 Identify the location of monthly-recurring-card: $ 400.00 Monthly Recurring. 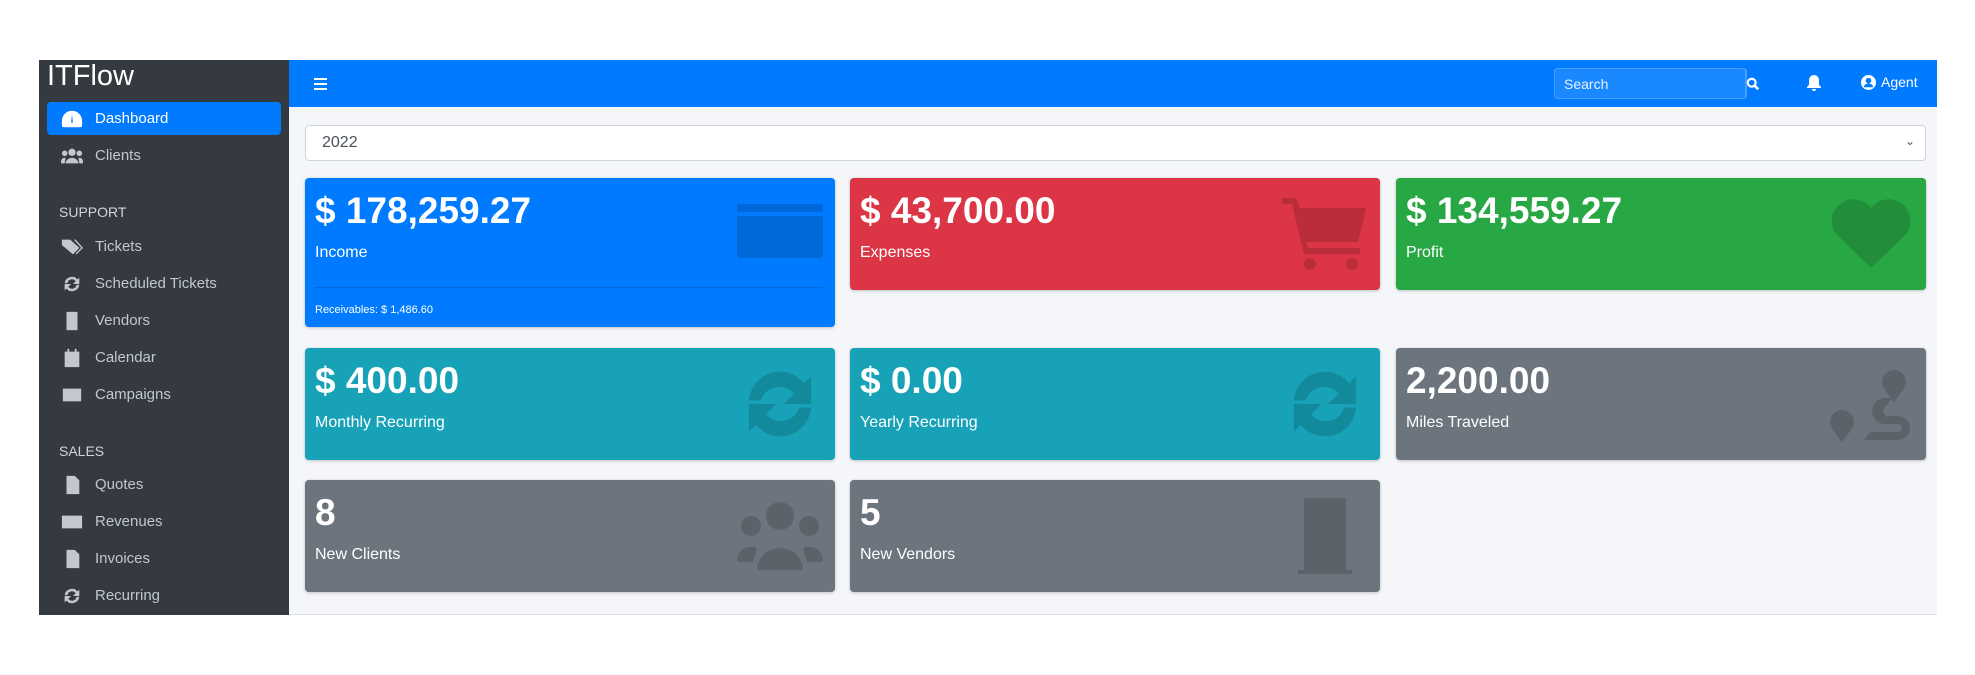
(570, 404).